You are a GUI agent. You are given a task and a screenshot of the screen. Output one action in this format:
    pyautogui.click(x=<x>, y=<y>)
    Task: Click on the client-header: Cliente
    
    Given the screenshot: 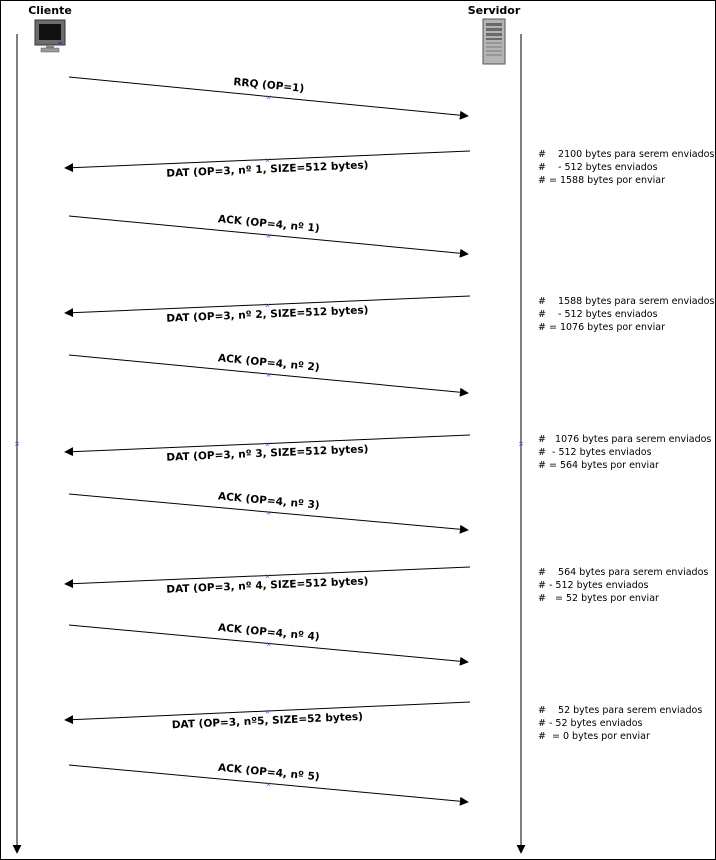 What is the action you would take?
    pyautogui.click(x=50, y=10)
    